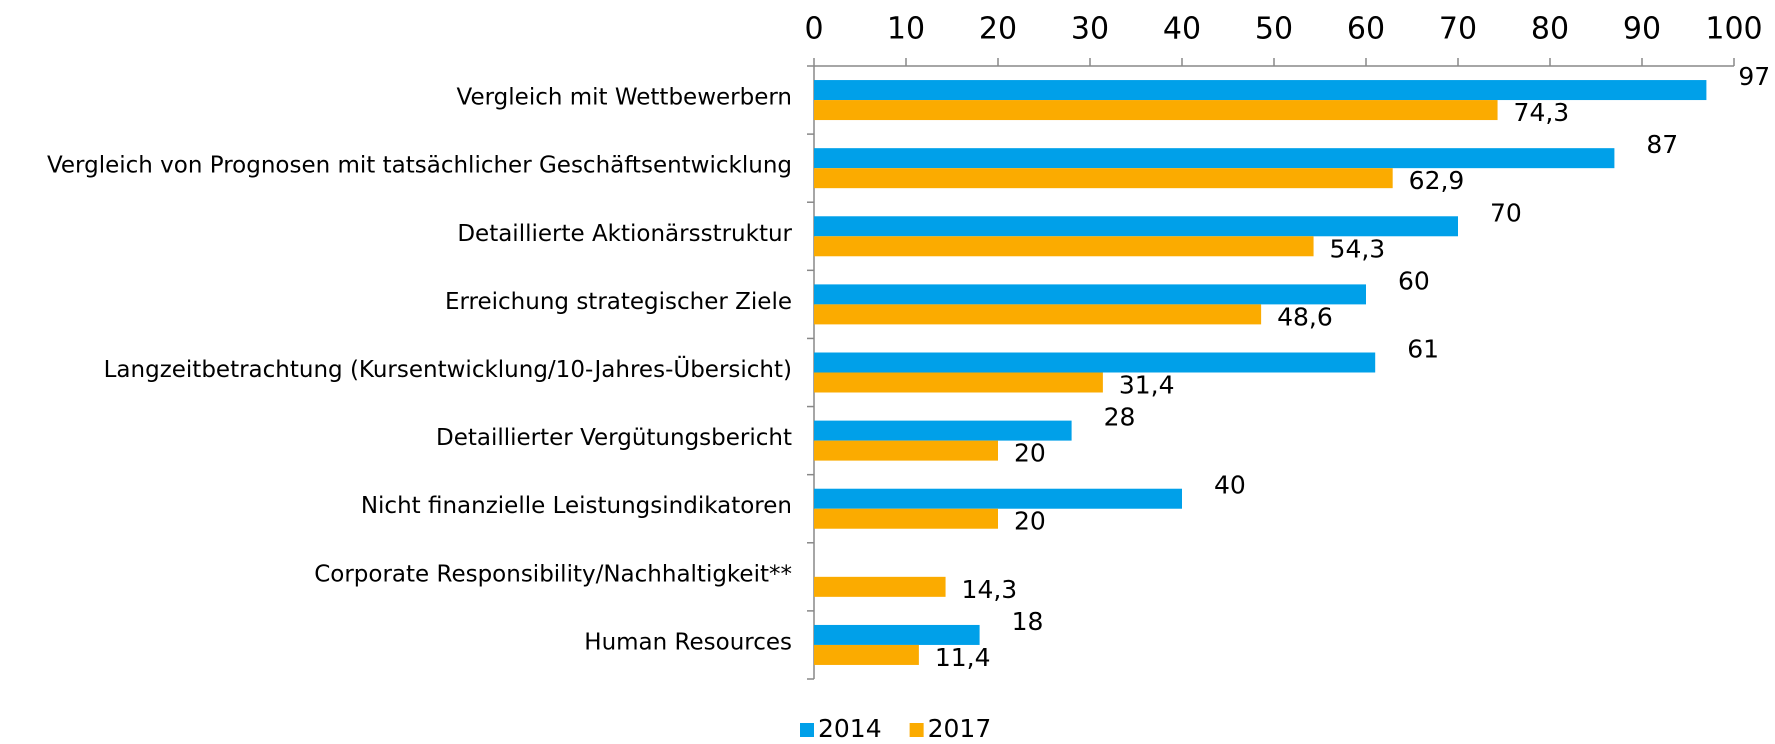 The height and width of the screenshot is (744, 1775). I want to click on x-tick-label: 20, so click(998, 29).